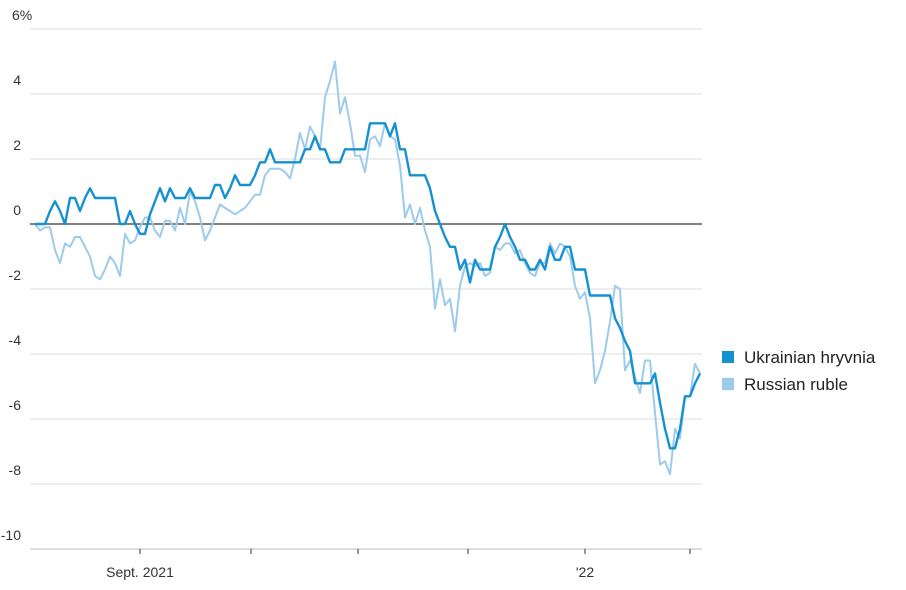 Image resolution: width=906 pixels, height=590 pixels. Describe the element at coordinates (796, 384) in the screenshot. I see `legend-label: Russian ruble` at that location.